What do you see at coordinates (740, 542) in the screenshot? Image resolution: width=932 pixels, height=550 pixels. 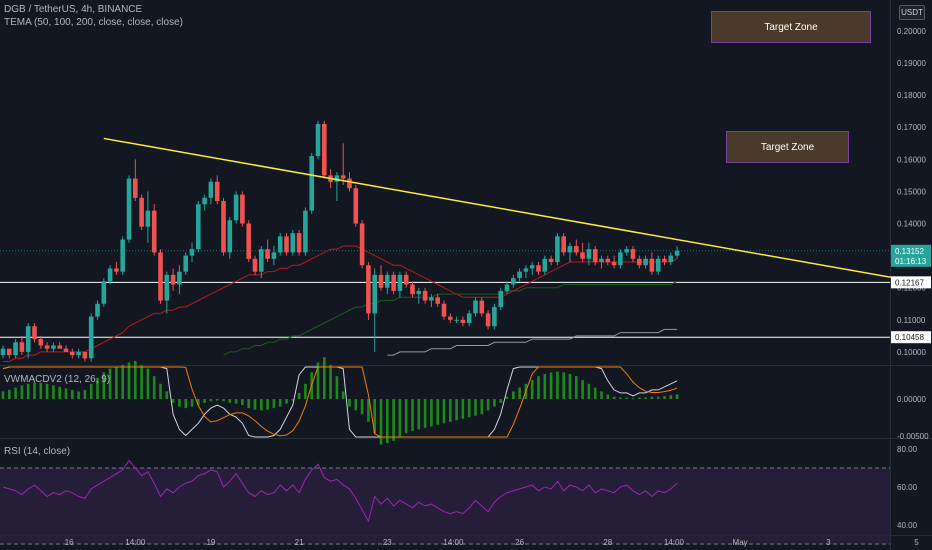 I see `time-tick: May` at bounding box center [740, 542].